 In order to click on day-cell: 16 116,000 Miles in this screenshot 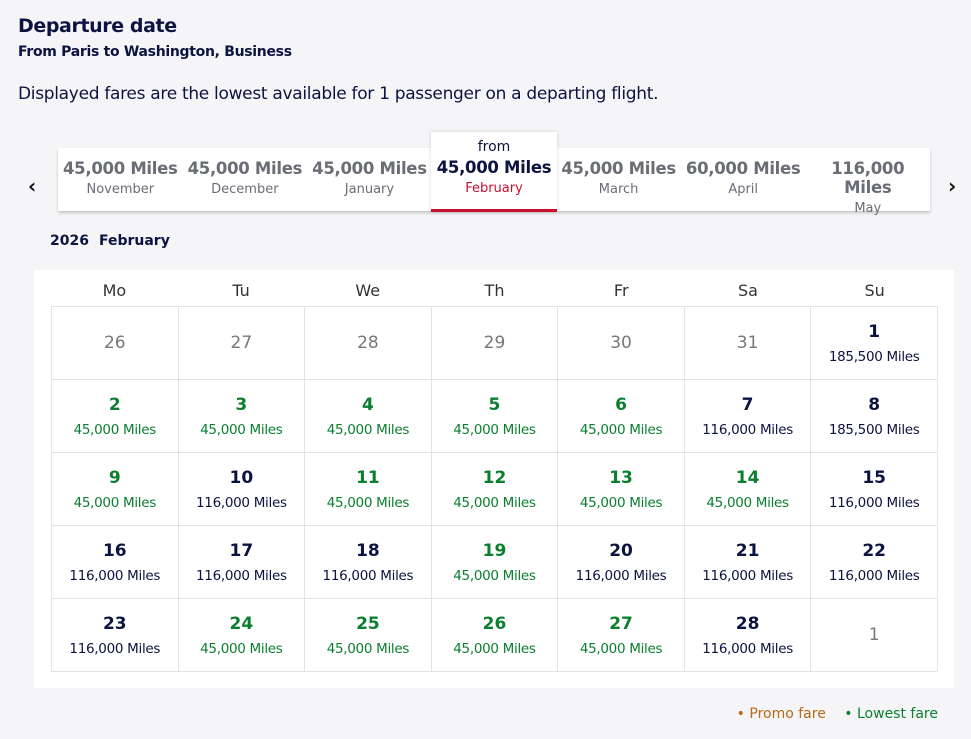, I will do `click(115, 562)`.